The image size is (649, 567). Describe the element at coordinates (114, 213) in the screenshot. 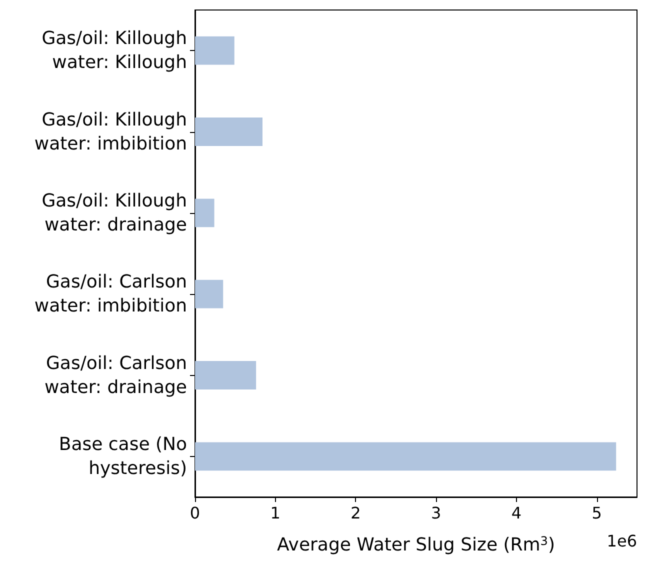

I see `y-tick-label: Gas/oil: Killough water: drainage` at that location.